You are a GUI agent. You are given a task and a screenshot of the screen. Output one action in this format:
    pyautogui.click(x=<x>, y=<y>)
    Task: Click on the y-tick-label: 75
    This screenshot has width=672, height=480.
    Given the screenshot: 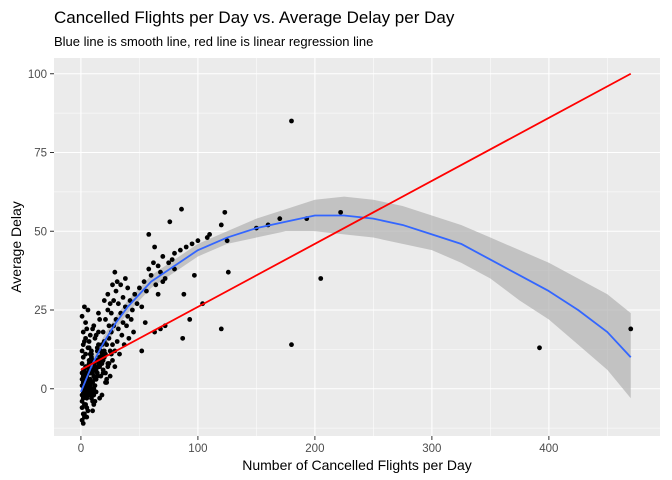 What is the action you would take?
    pyautogui.click(x=40, y=154)
    